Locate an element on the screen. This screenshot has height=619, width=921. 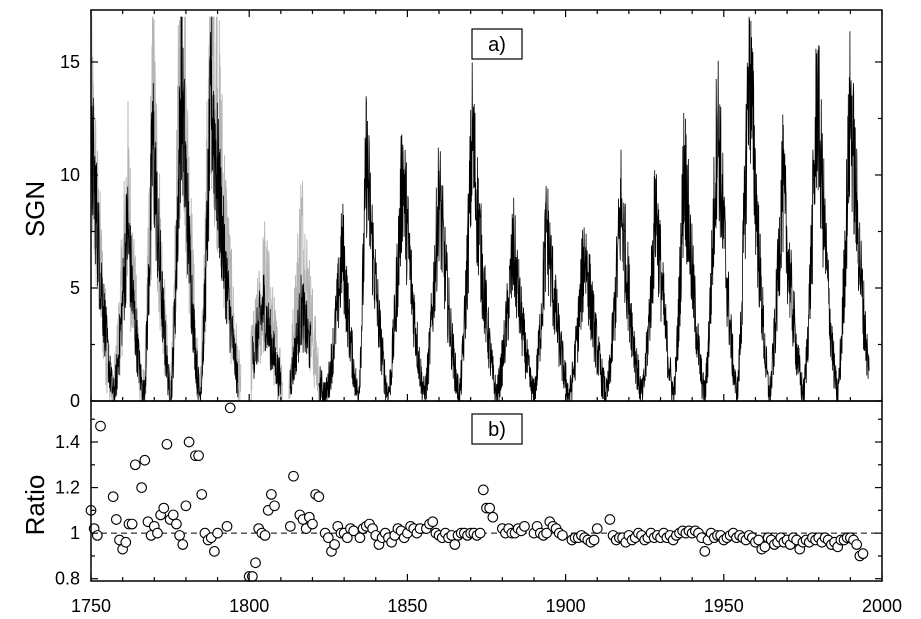
x-tick-label: 2000 is located at coordinates (882, 606).